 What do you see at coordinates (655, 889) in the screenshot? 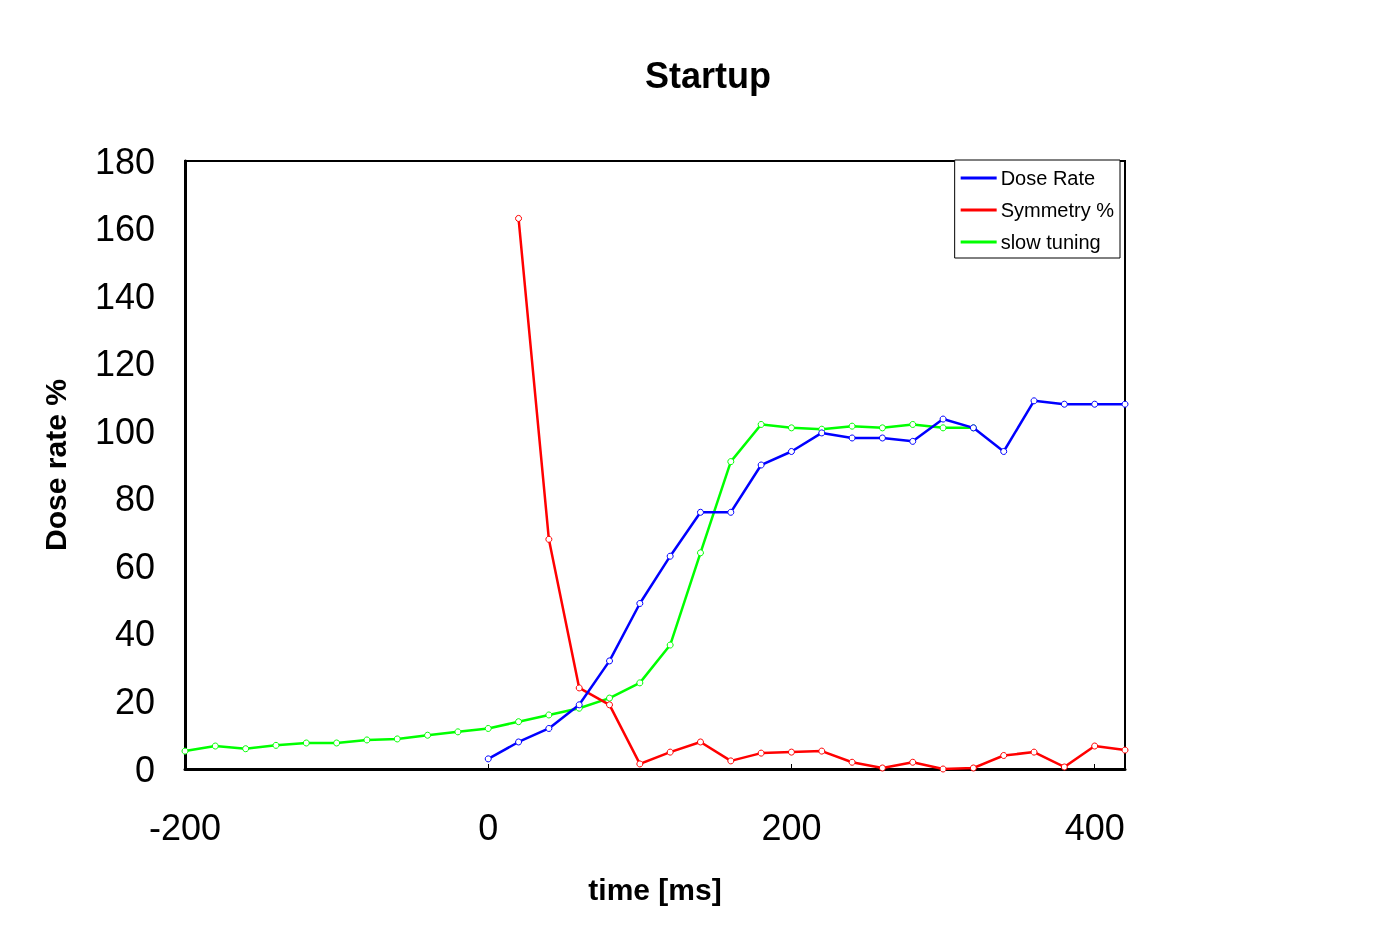
I see `x-axis-title: time [ms]` at bounding box center [655, 889].